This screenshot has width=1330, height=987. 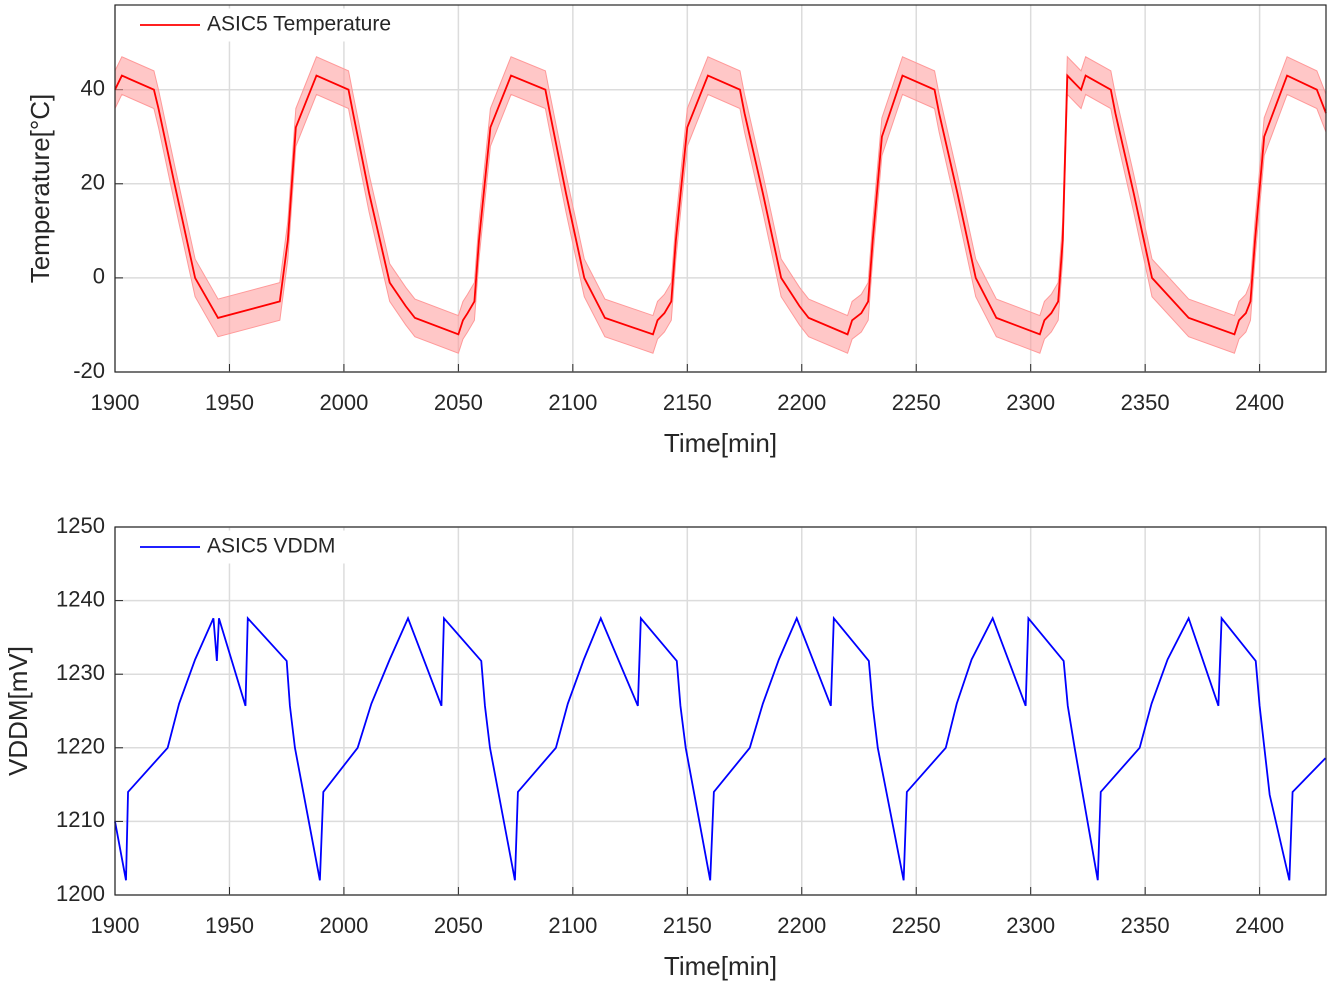 What do you see at coordinates (80, 598) in the screenshot?
I see `y-tick-label: 1240` at bounding box center [80, 598].